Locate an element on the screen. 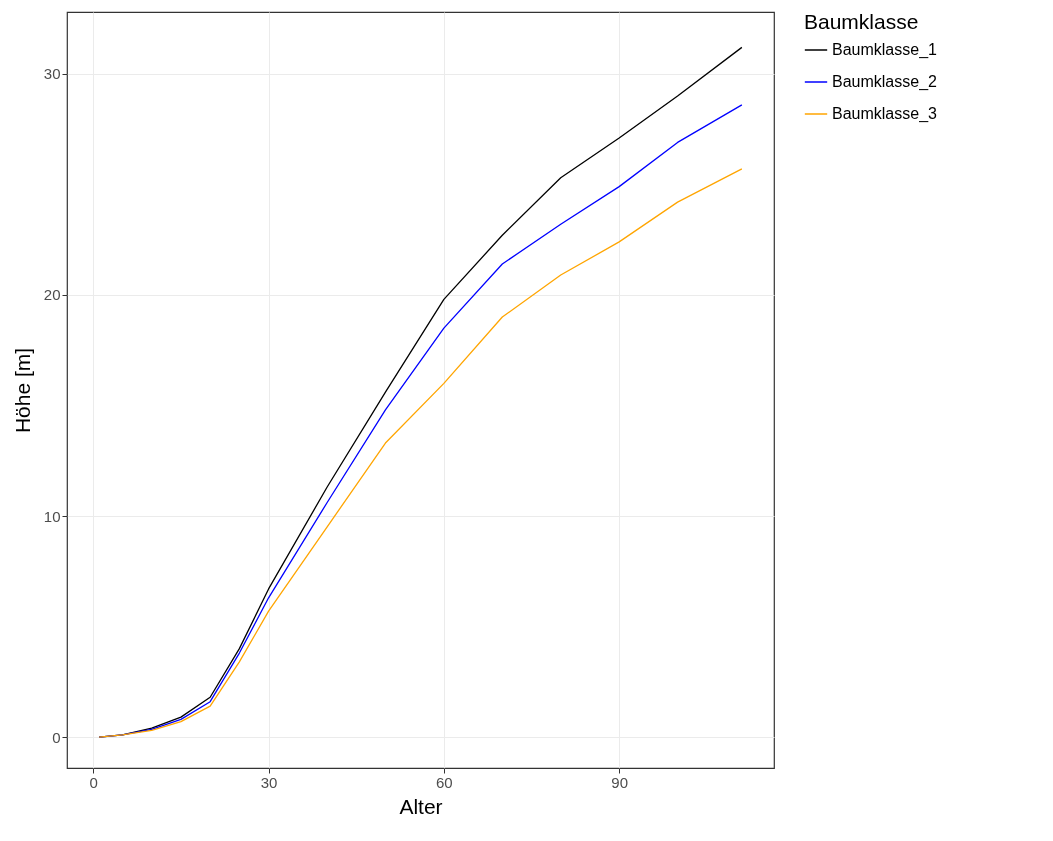 The height and width of the screenshot is (841, 1053). legend-label: Baumklasse_2 is located at coordinates (885, 82).